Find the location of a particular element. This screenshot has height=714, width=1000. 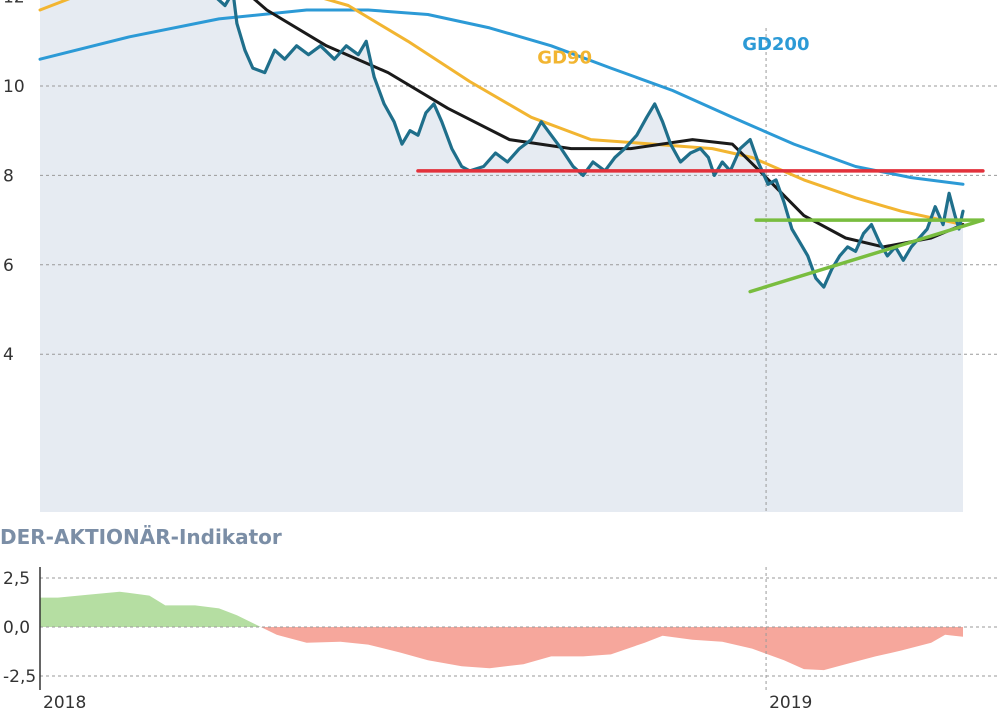

indicator-y-tick-label: -2,5 is located at coordinates (19, 677).